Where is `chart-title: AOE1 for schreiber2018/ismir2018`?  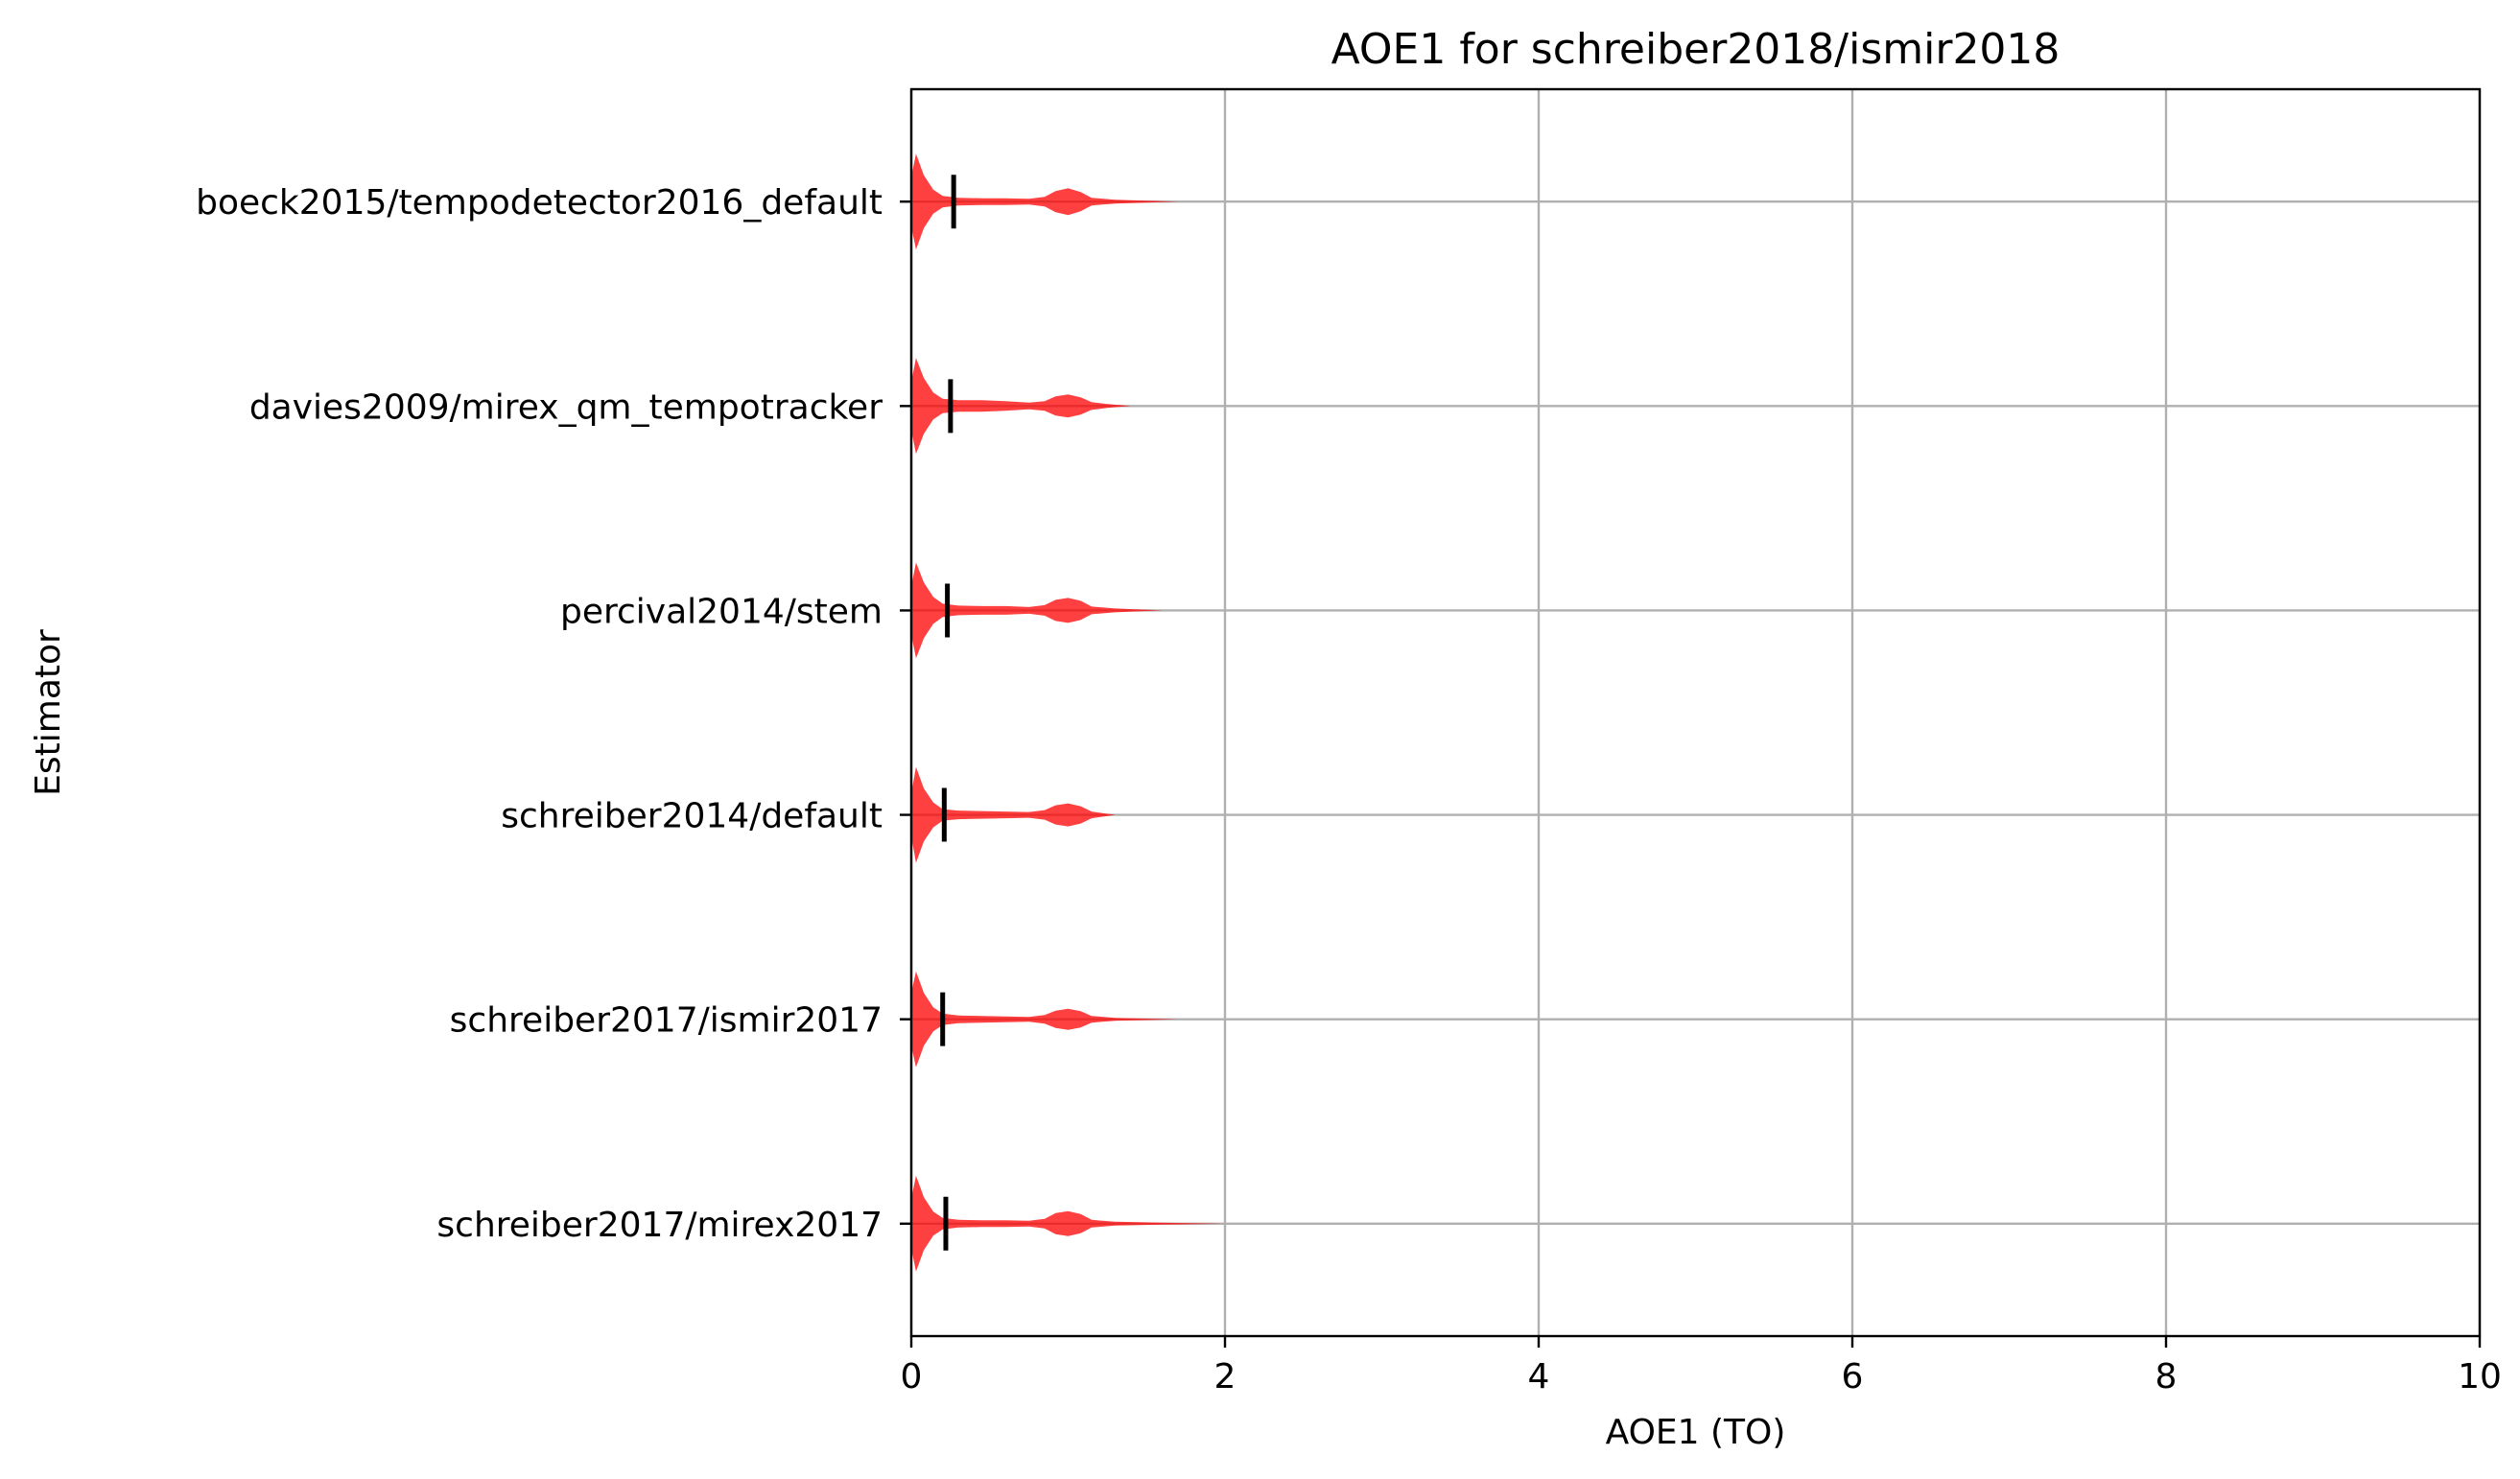 chart-title: AOE1 for schreiber2018/ismir2018 is located at coordinates (1696, 49).